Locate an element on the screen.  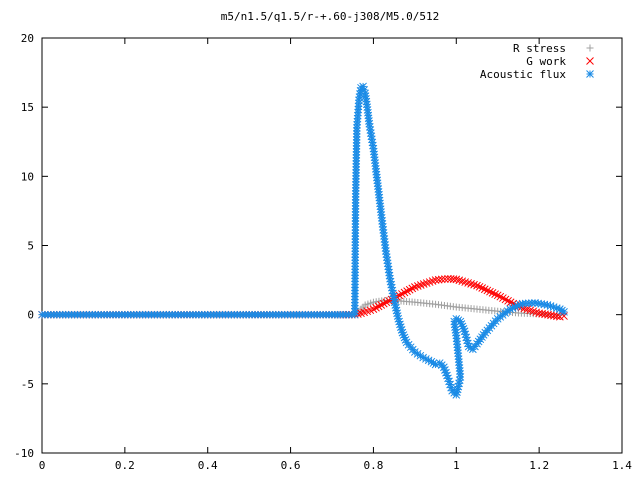
y-tick-label: 20 is located at coordinates (27, 38).